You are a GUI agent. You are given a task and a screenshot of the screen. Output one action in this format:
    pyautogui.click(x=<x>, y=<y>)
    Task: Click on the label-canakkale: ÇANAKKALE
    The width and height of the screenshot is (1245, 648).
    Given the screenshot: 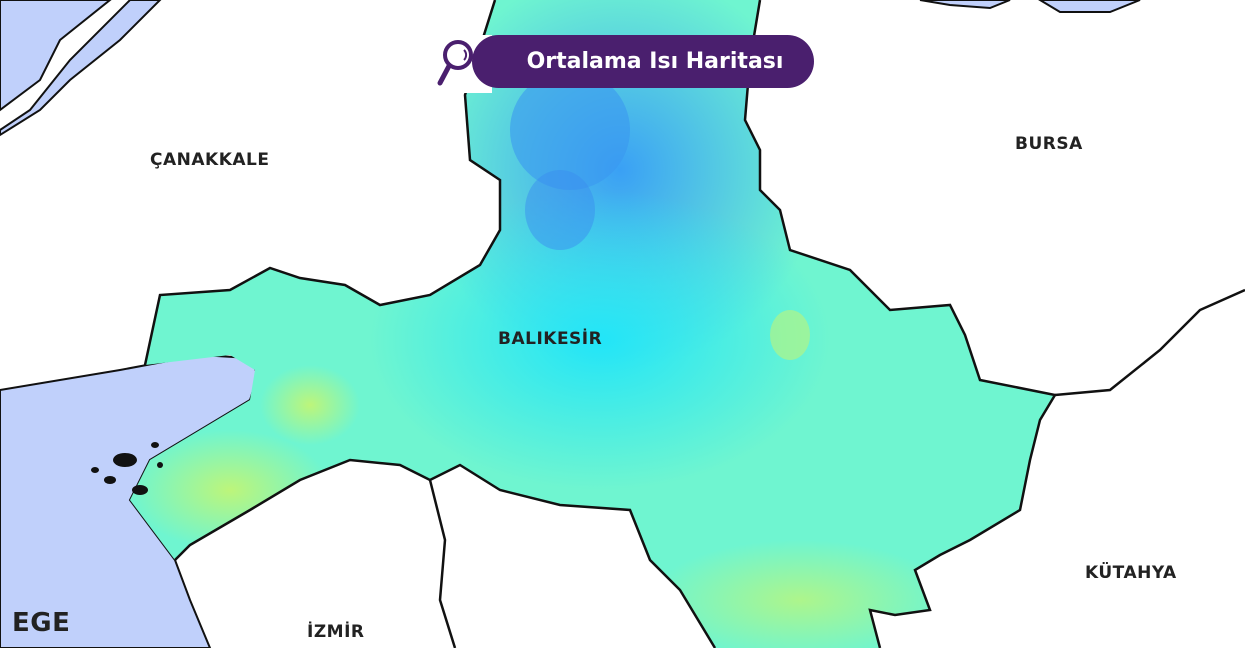 What is the action you would take?
    pyautogui.click(x=210, y=160)
    